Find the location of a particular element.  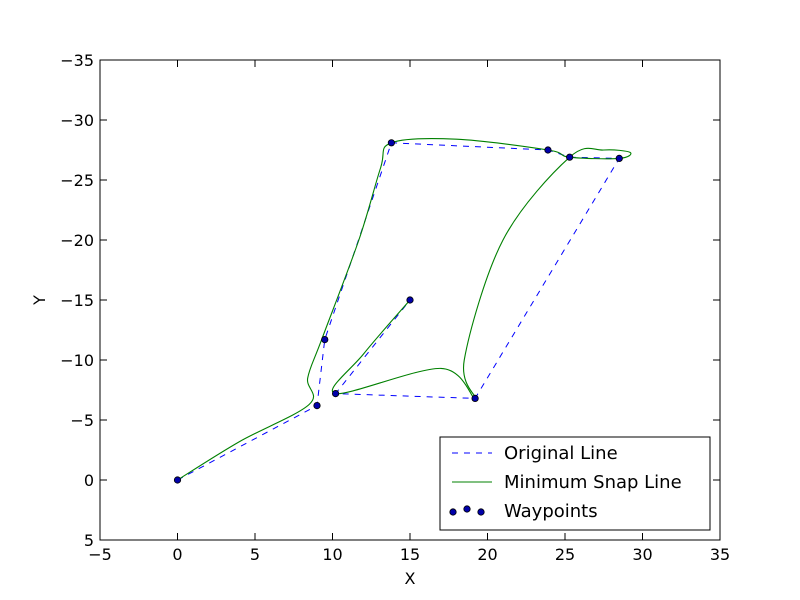

y-tick-label: −5 is located at coordinates (82, 420).